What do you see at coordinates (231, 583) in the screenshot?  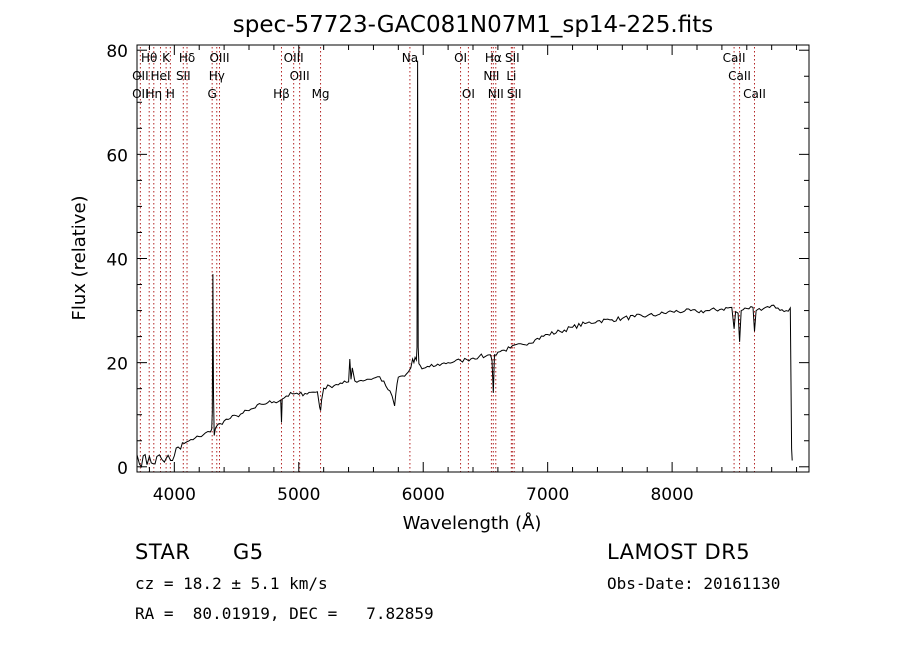 I see `redshift-velocity: cz = 18.2 ± 5.1 km/s` at bounding box center [231, 583].